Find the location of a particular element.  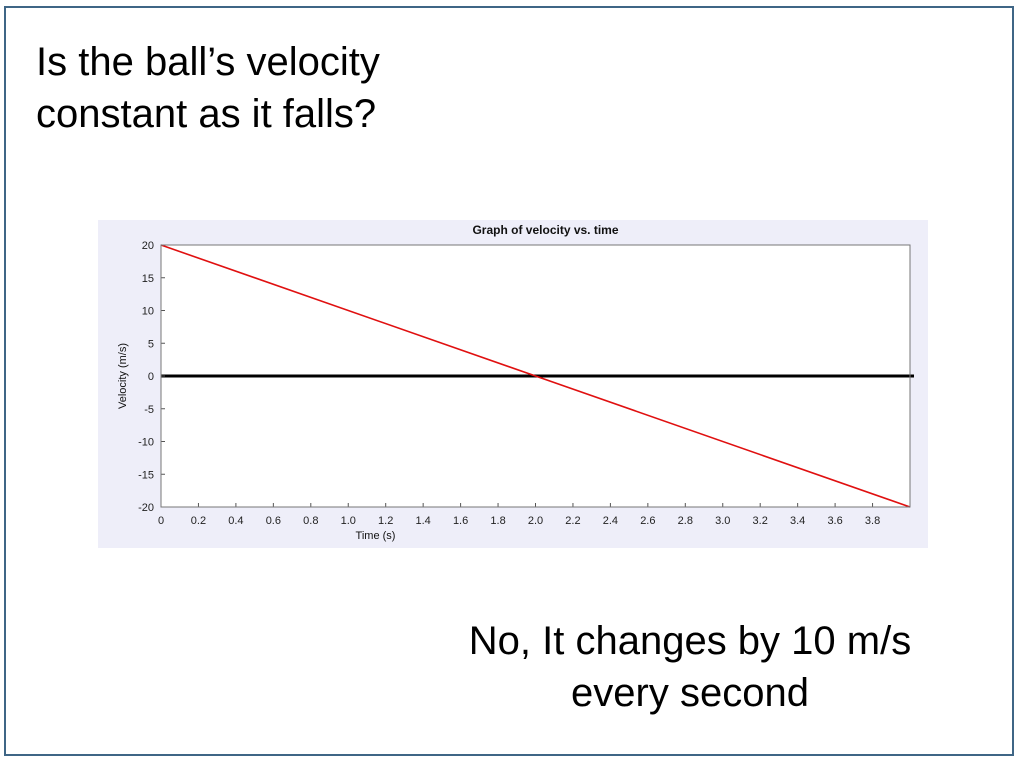

x-tick-label: 3.0 is located at coordinates (722, 521).